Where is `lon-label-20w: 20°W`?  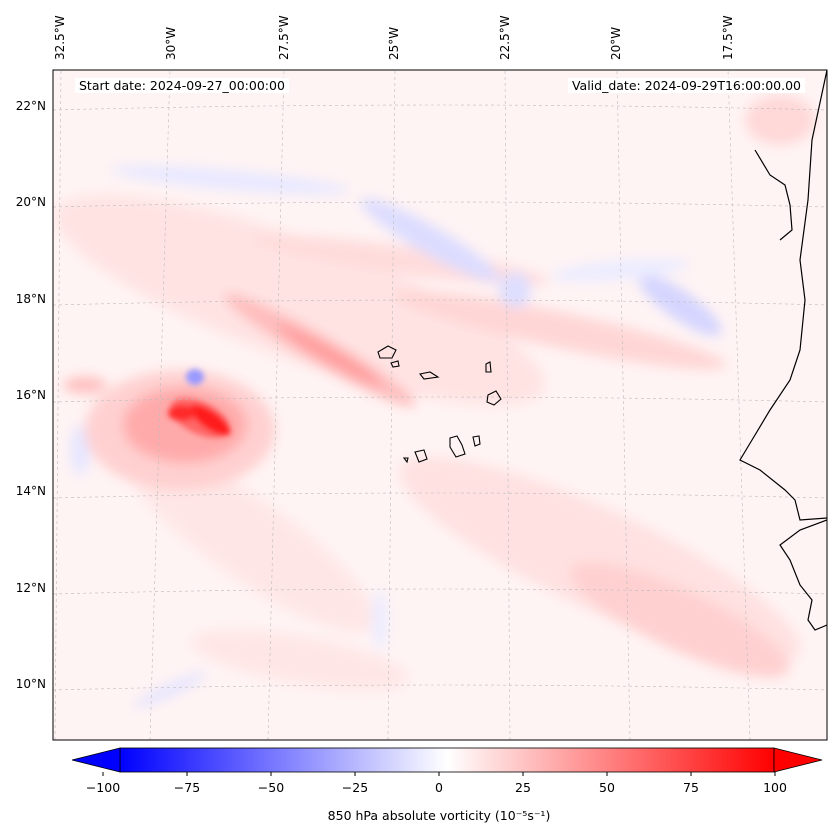 lon-label-20w: 20°W is located at coordinates (616, 43).